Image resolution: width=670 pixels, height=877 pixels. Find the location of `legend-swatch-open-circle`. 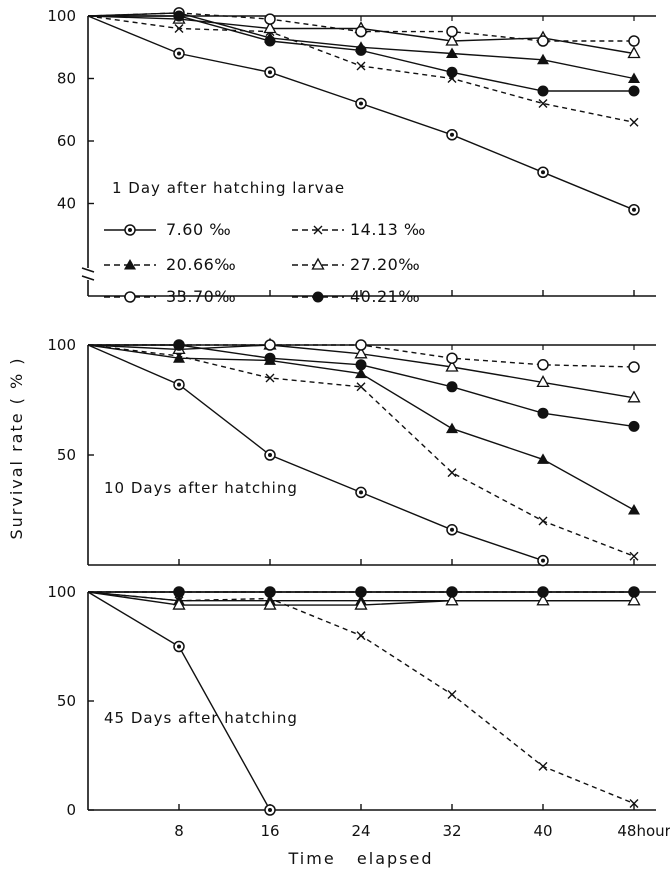

legend-swatch-open-circle is located at coordinates (130, 297).